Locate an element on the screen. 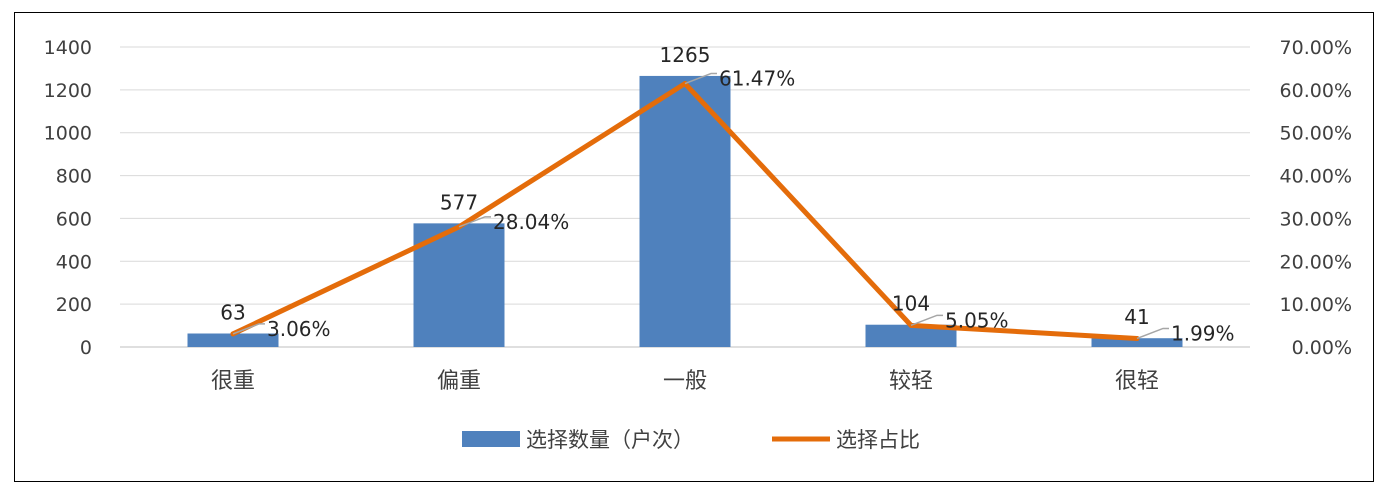 The width and height of the screenshot is (1389, 493). category-label: 较轻 is located at coordinates (911, 381).